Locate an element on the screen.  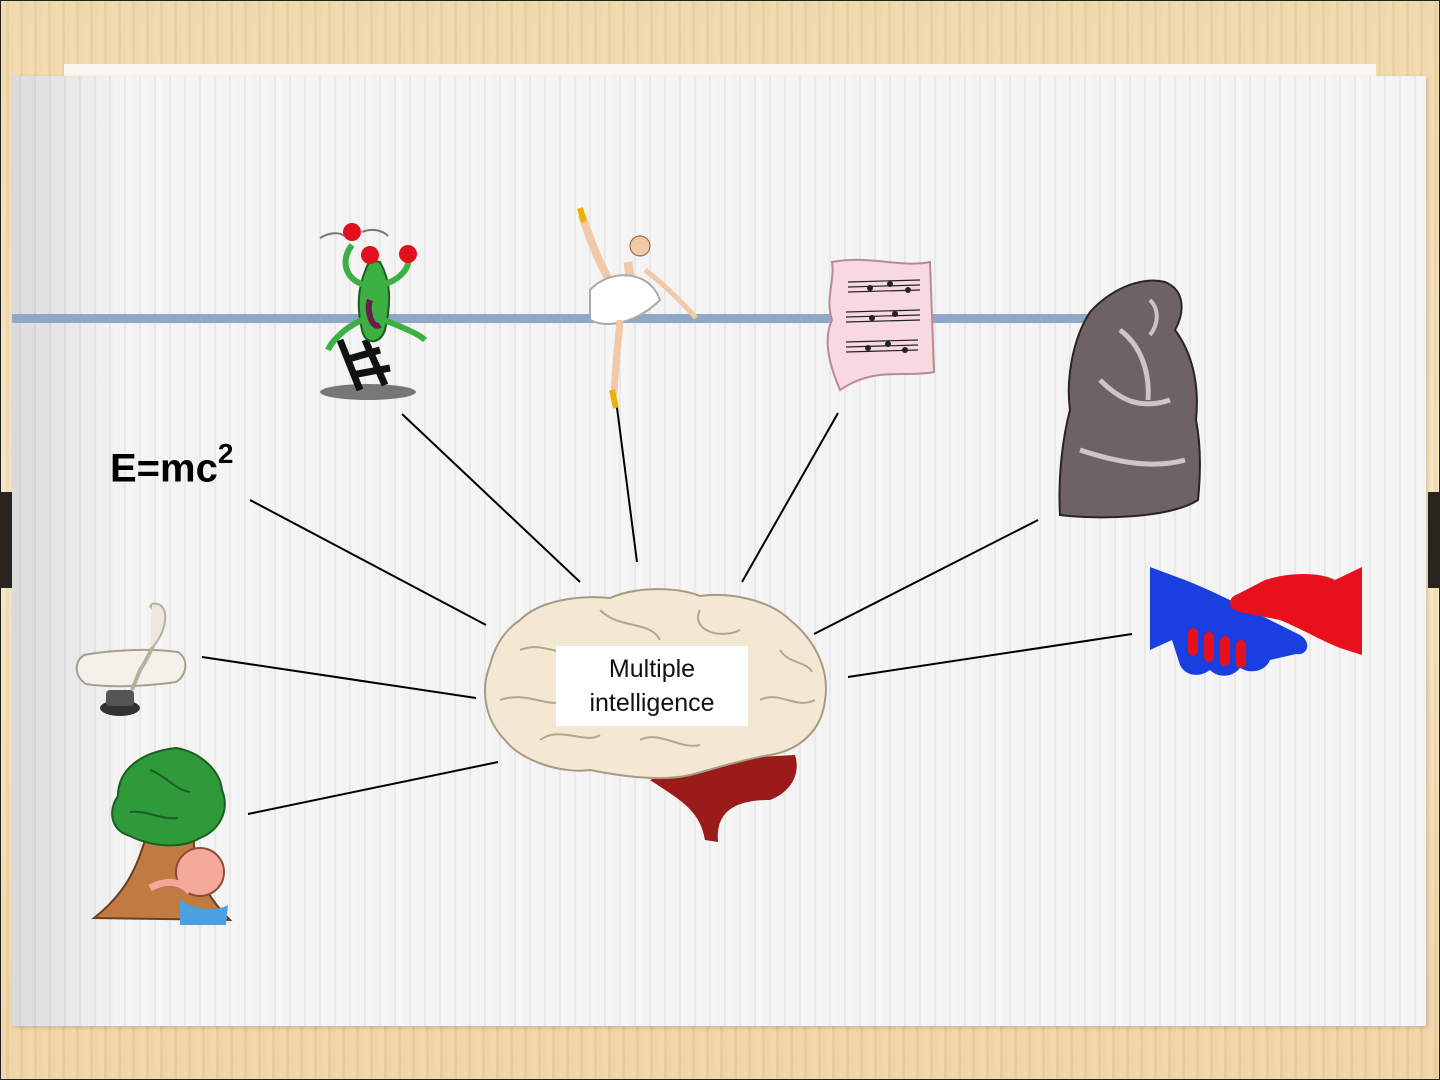
center-label-line1: Multiple is located at coordinates (652, 669).